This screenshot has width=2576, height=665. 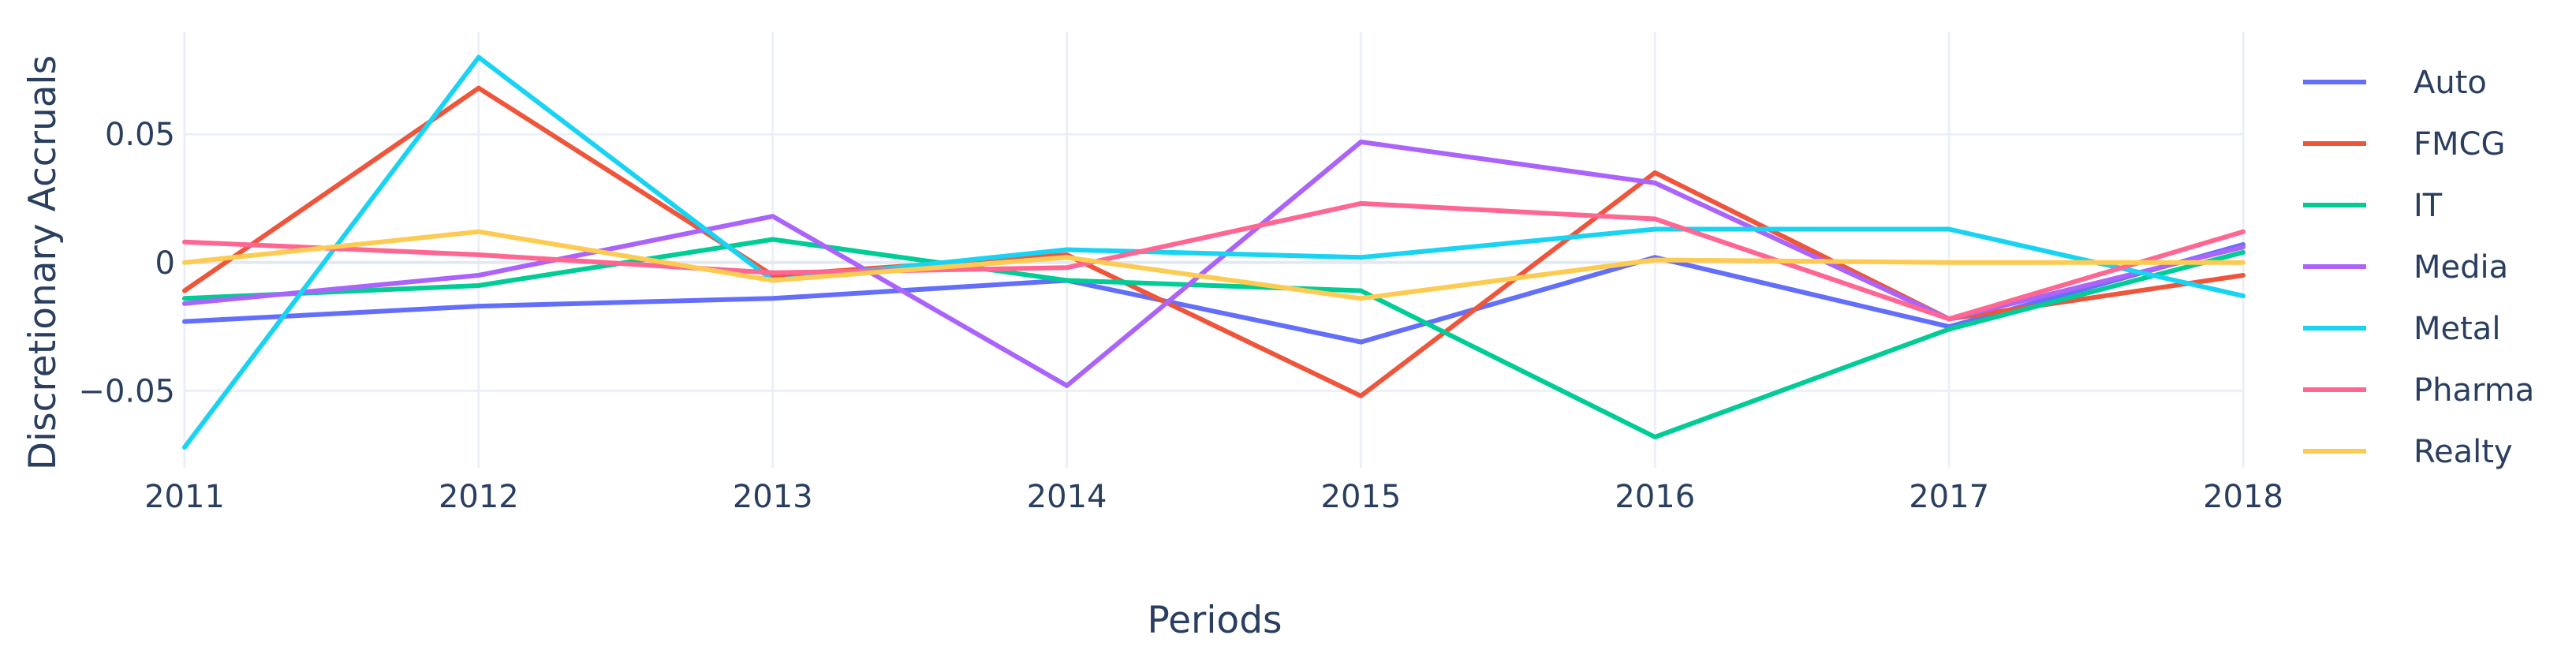 What do you see at coordinates (2395, 83) in the screenshot?
I see `legend-item-auto: Auto` at bounding box center [2395, 83].